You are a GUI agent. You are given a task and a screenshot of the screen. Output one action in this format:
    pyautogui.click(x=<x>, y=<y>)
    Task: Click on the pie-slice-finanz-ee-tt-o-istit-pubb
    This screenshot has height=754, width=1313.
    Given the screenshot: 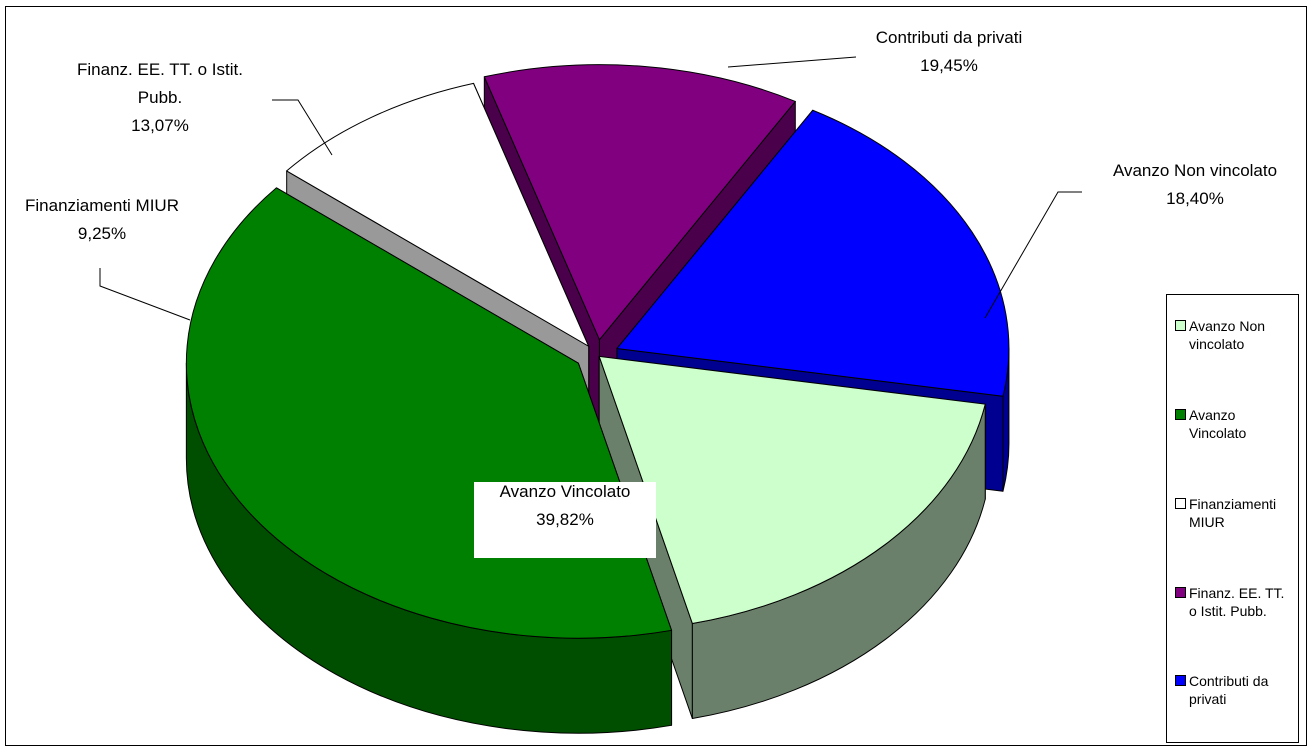 What is the action you would take?
    pyautogui.click(x=639, y=202)
    